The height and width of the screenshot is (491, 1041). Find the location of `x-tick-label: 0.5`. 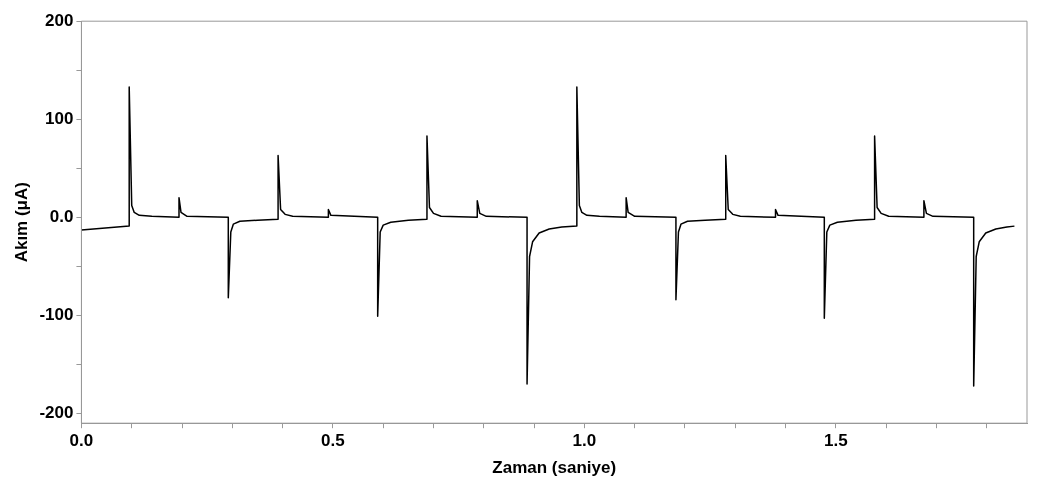

x-tick-label: 0.5 is located at coordinates (333, 441).